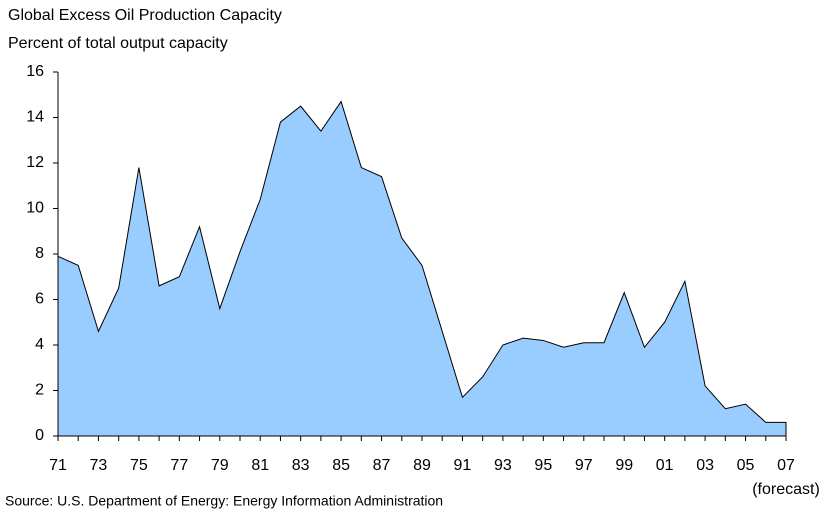  What do you see at coordinates (220, 465) in the screenshot?
I see `x-tick-label: 79` at bounding box center [220, 465].